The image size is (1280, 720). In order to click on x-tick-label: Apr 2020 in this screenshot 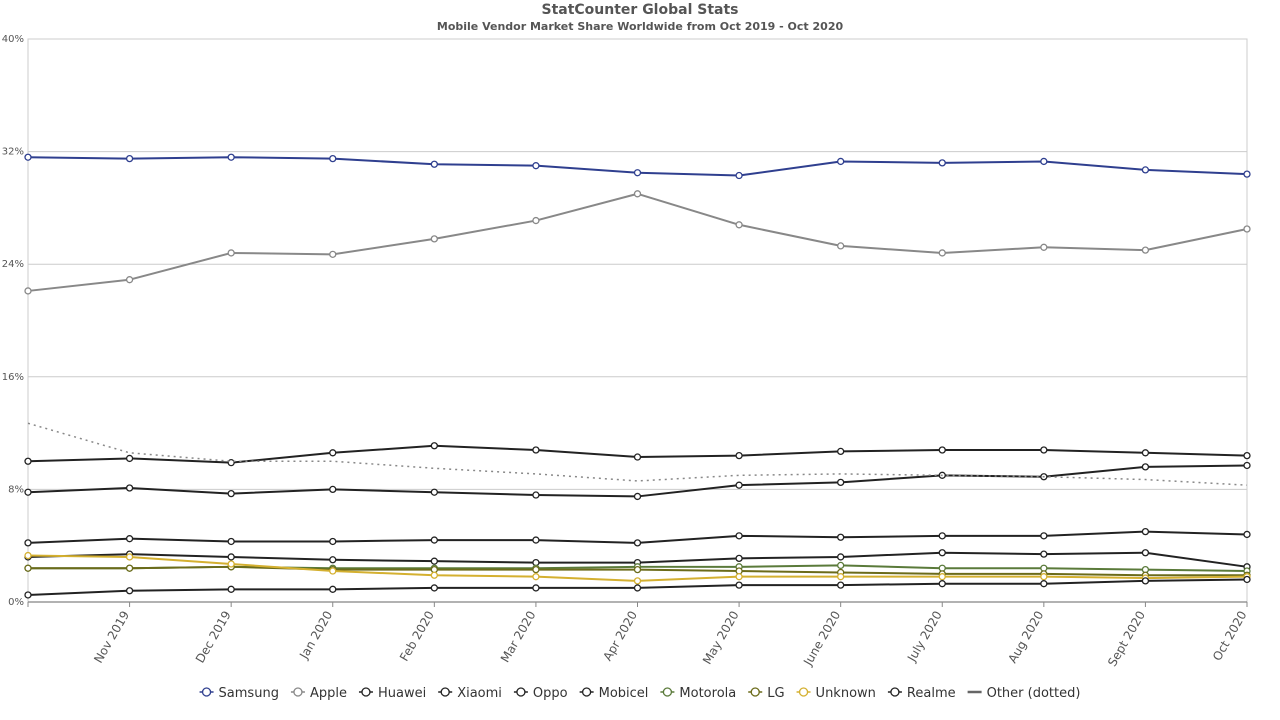, I will do `click(620, 636)`.